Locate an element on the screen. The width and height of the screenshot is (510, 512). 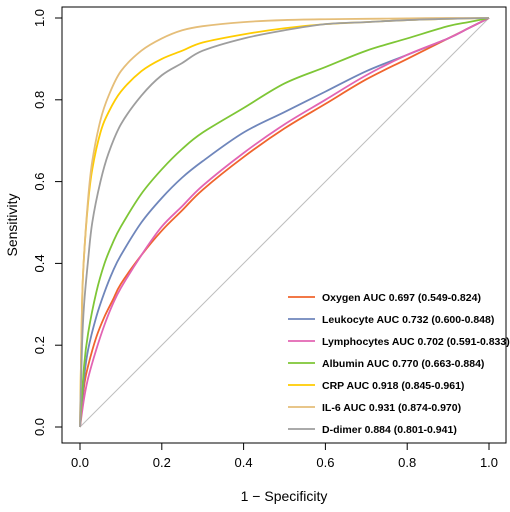
x-tick-label-5: 1.0 is located at coordinates (489, 462).